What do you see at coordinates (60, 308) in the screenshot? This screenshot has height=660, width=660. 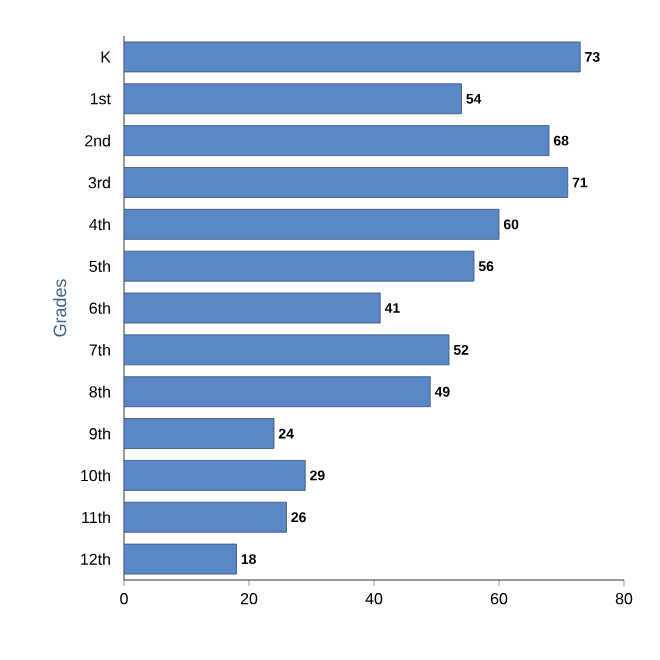 I see `y-axis-title: Grades` at bounding box center [60, 308].